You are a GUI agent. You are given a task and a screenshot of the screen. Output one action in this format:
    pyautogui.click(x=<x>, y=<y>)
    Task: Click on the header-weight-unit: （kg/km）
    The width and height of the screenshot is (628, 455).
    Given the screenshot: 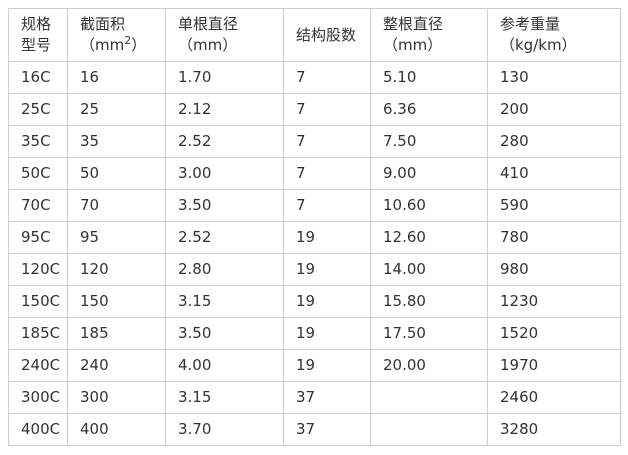 What is the action you would take?
    pyautogui.click(x=538, y=45)
    